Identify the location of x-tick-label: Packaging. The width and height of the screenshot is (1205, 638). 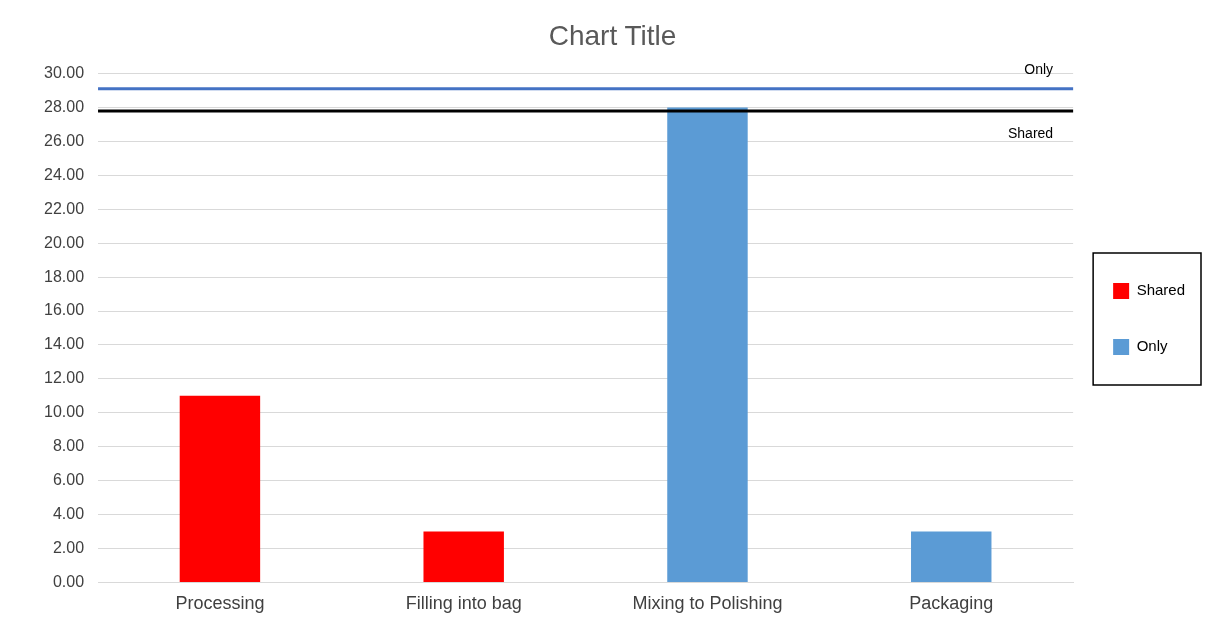
(951, 603).